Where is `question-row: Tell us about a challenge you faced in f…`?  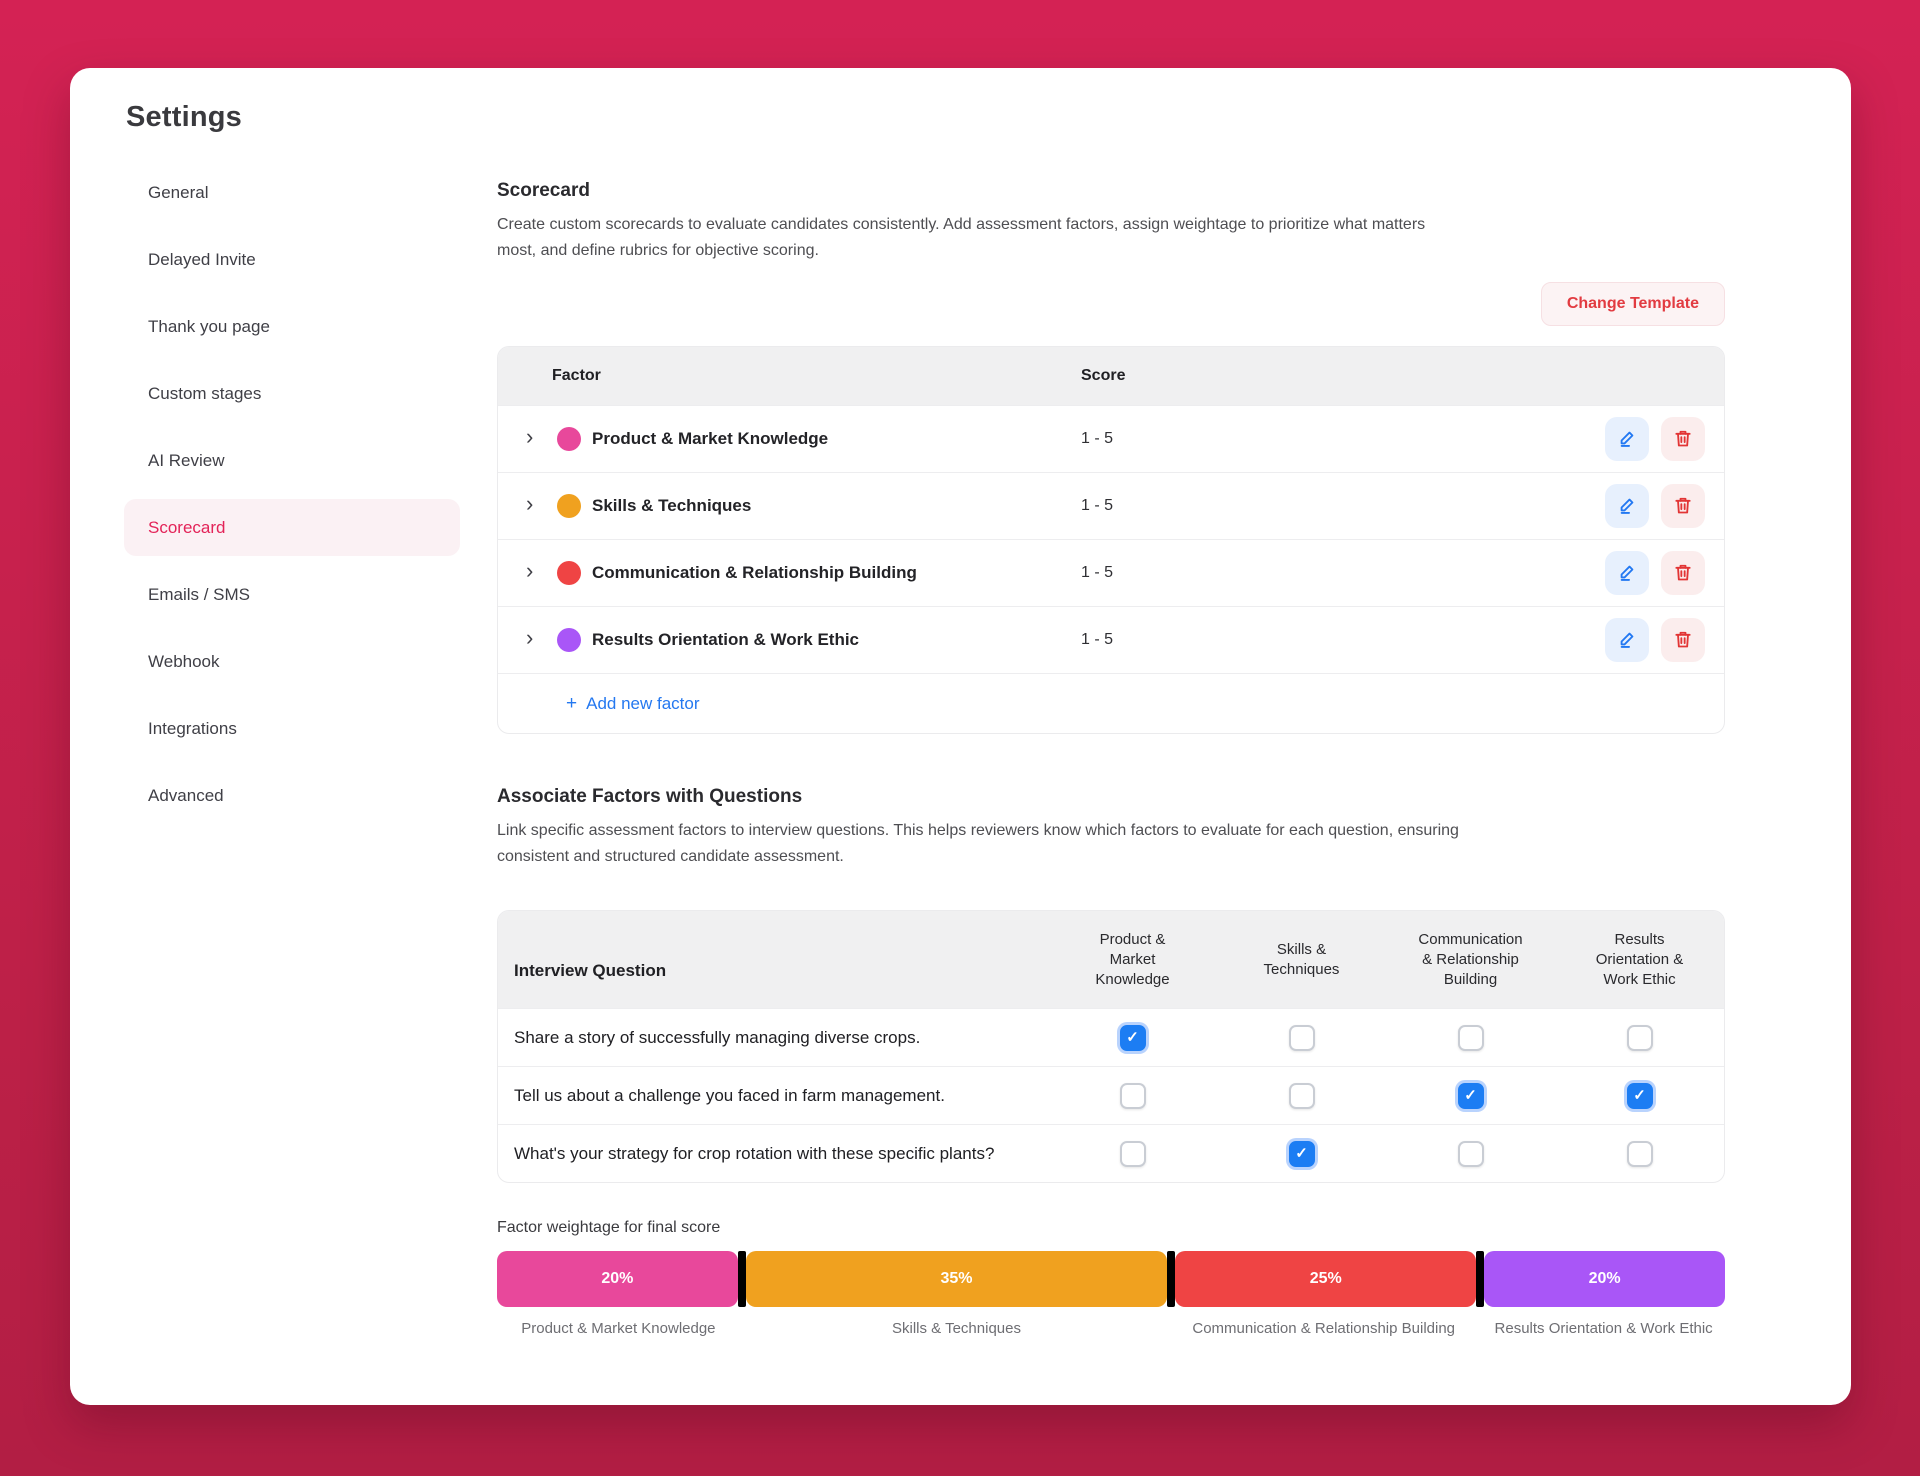
question-row: Tell us about a challenge you faced in f… is located at coordinates (1111, 1095).